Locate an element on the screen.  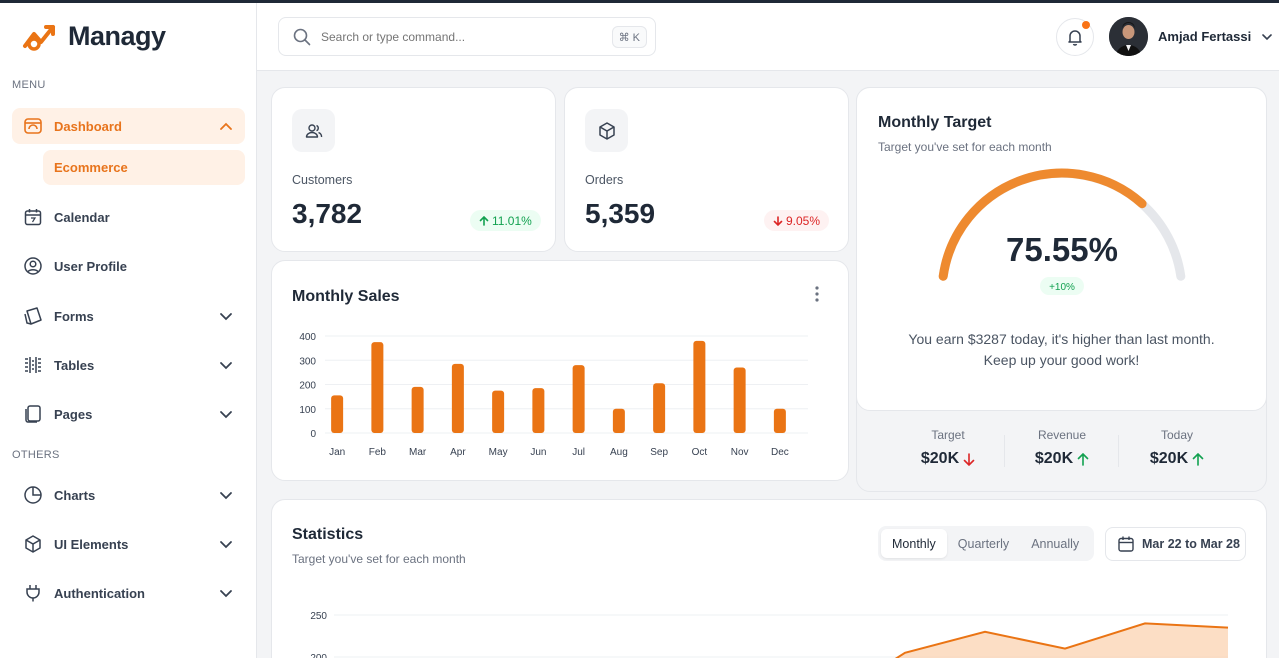
tab-quarterly: Quarterly is located at coordinates (983, 543).